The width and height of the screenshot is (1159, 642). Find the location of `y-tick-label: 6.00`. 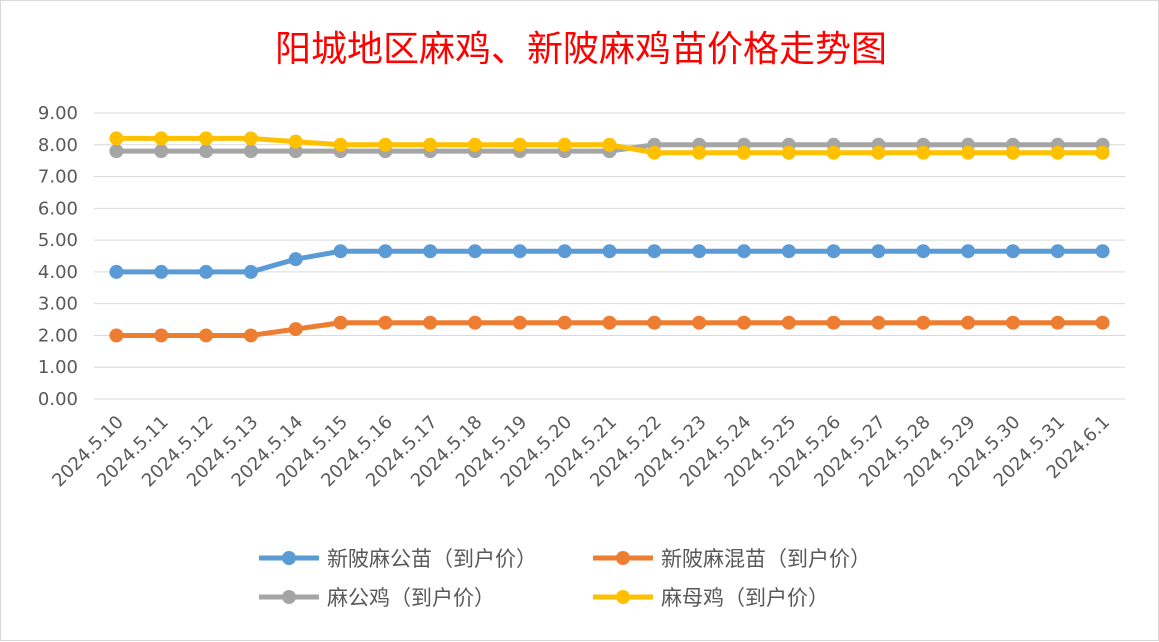

y-tick-label: 6.00 is located at coordinates (58, 208).